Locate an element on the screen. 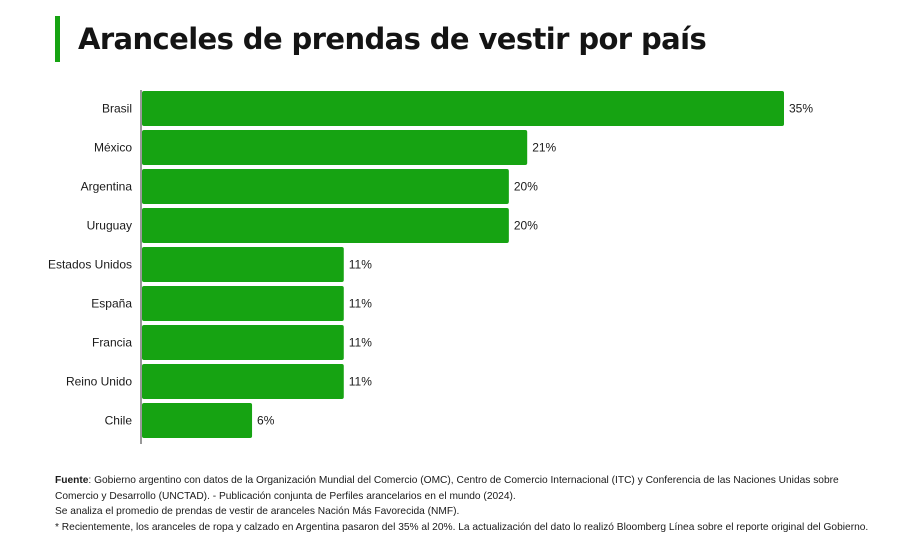 The image size is (900, 548). title-accent-bar is located at coordinates (57, 39).